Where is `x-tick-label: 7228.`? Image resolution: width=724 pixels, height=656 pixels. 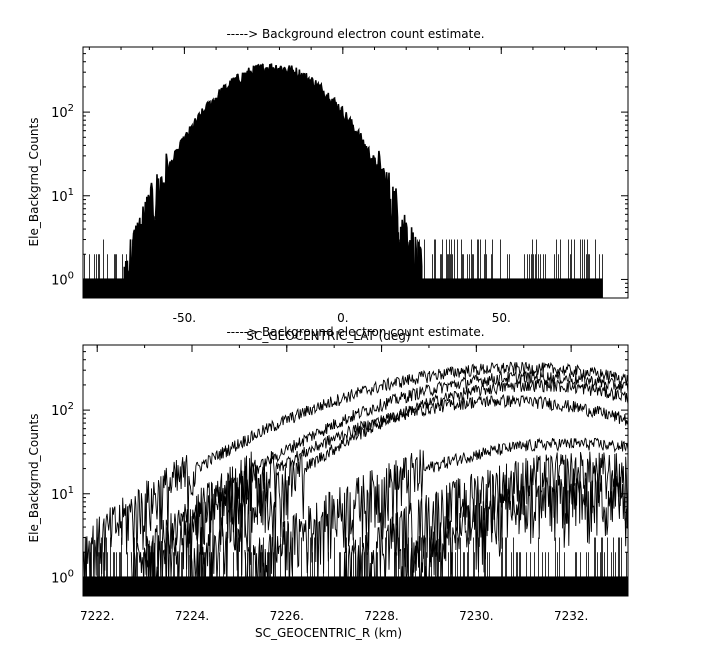 x-tick-label: 7228. is located at coordinates (381, 616).